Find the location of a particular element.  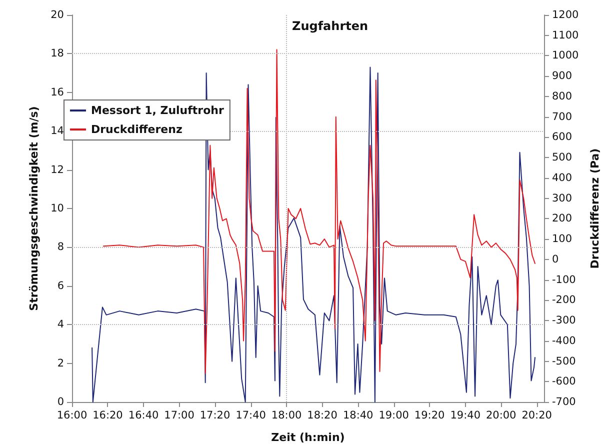

x-tick-label: 17:00 is located at coordinates (179, 416).